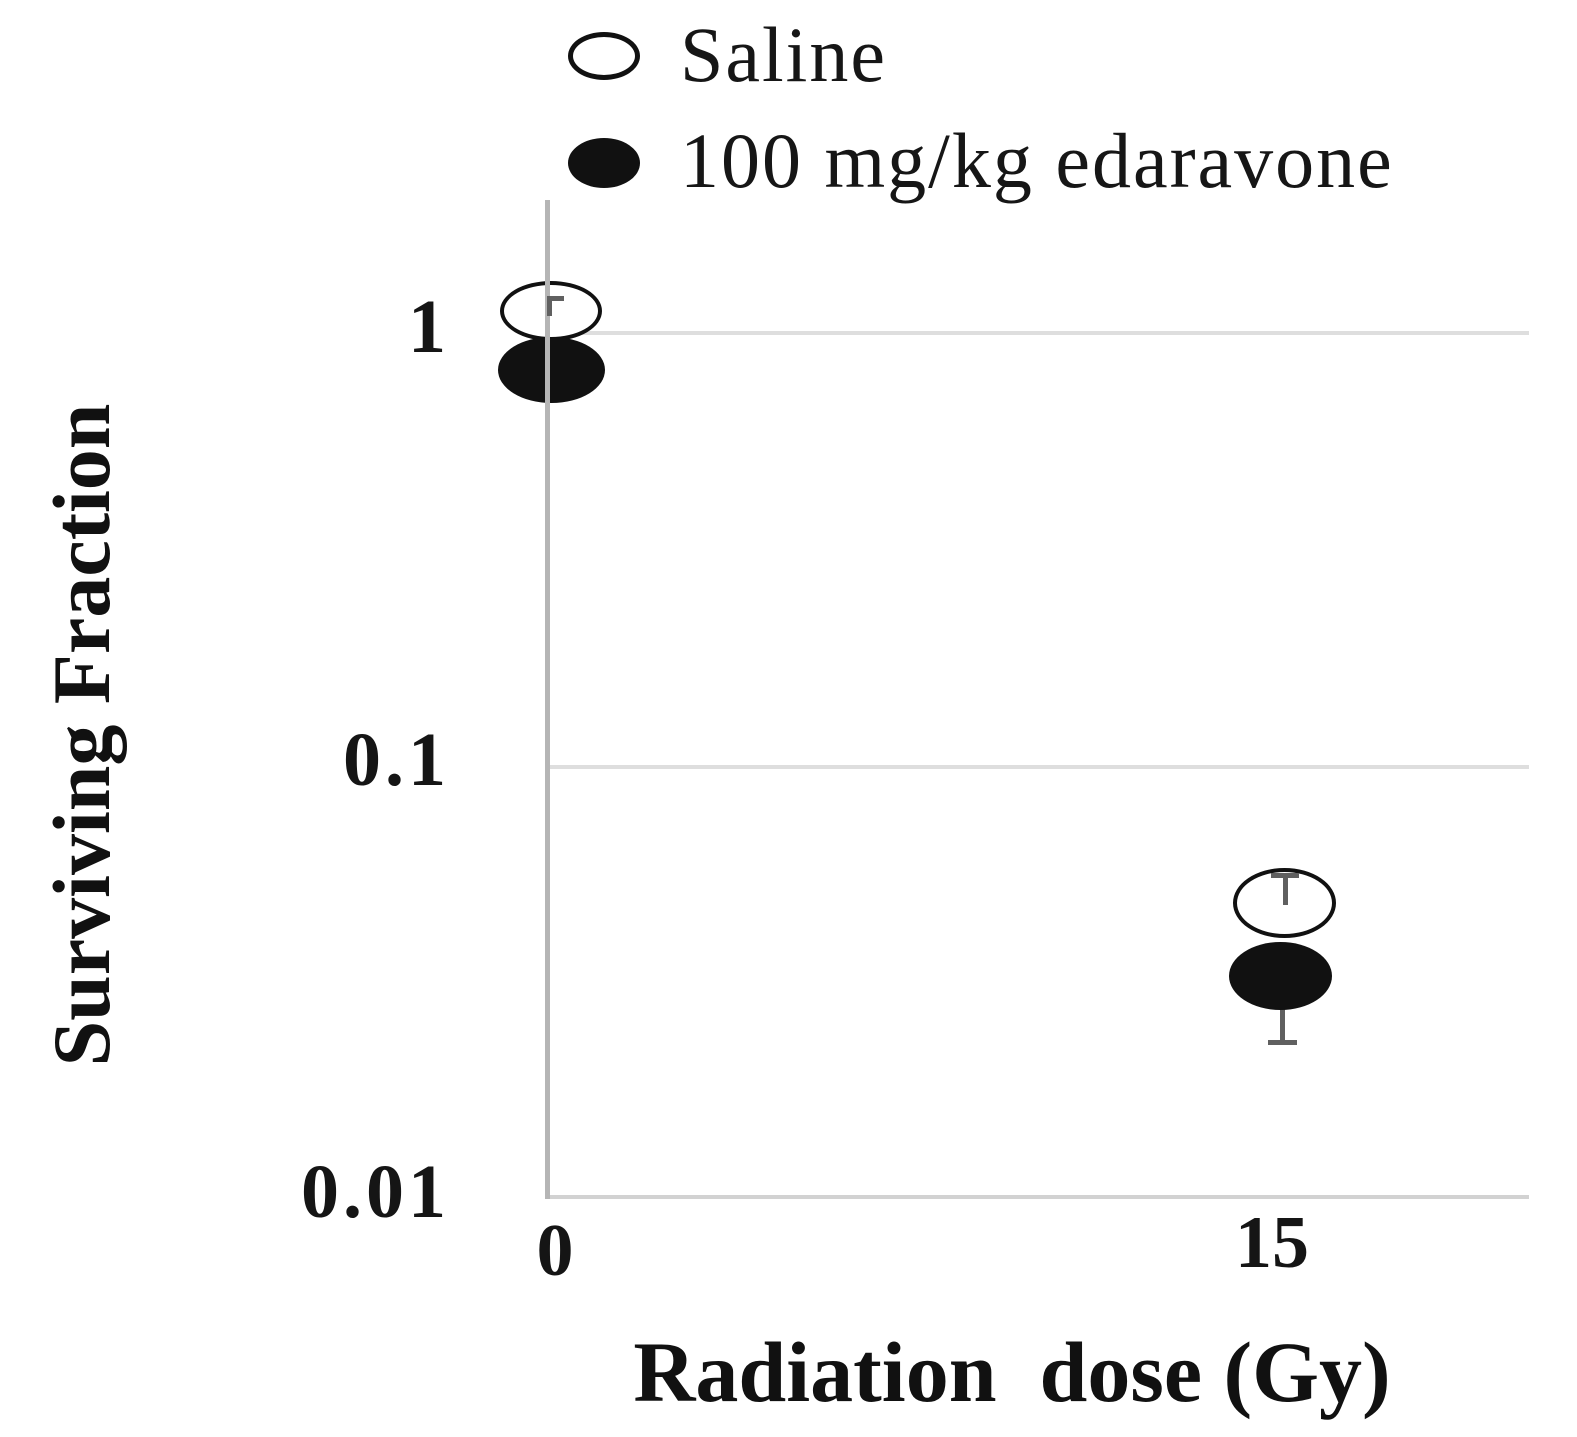  Describe the element at coordinates (604, 56) in the screenshot. I see `legend-saline-open-circle-icon` at that location.